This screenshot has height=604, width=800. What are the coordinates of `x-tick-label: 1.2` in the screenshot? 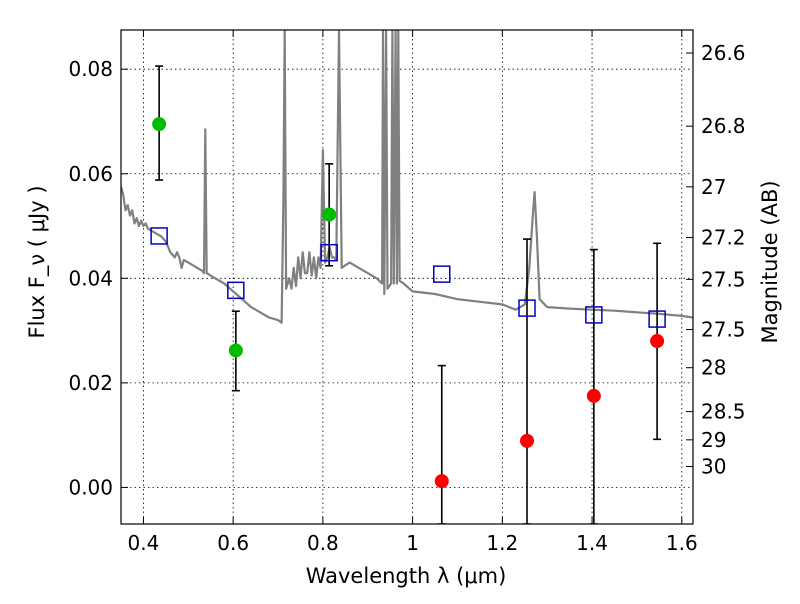 It's located at (502, 543).